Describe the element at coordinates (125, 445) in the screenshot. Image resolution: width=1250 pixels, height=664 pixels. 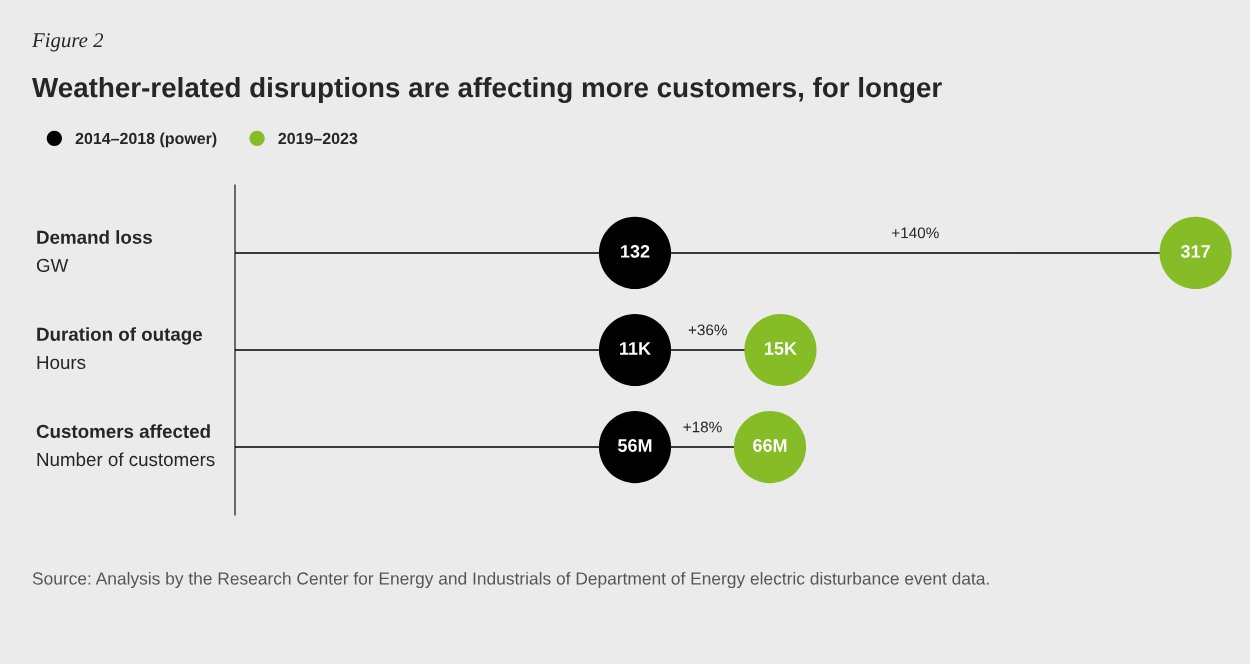
I see `category-label: Customers affected Number of customers` at that location.